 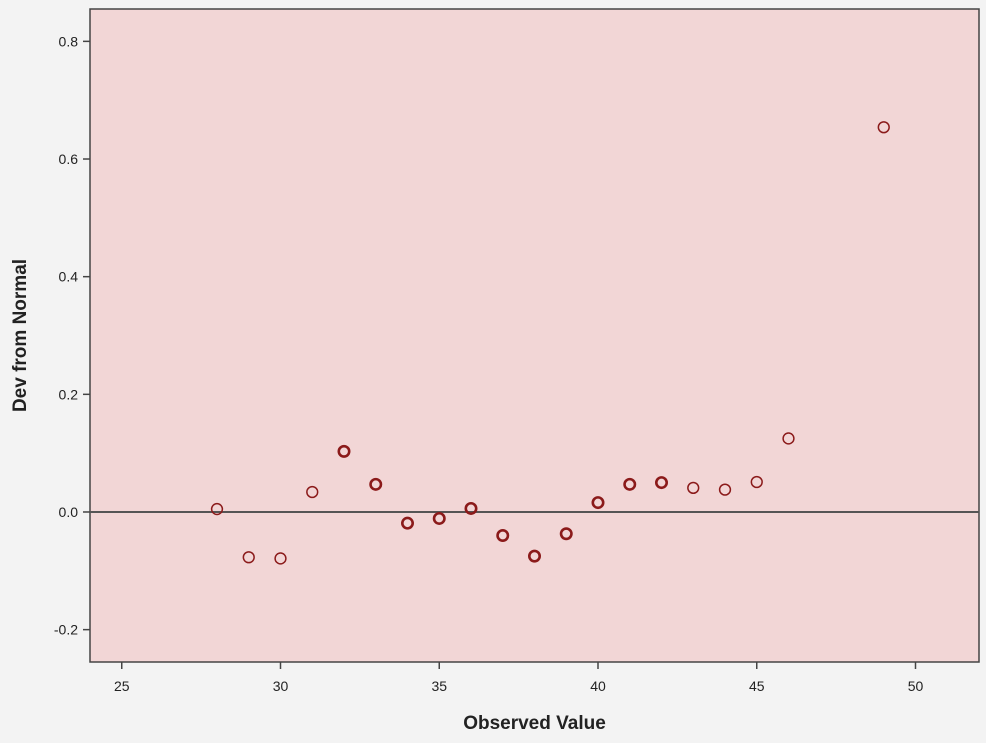 What do you see at coordinates (281, 686) in the screenshot?
I see `x-tick-label: 30` at bounding box center [281, 686].